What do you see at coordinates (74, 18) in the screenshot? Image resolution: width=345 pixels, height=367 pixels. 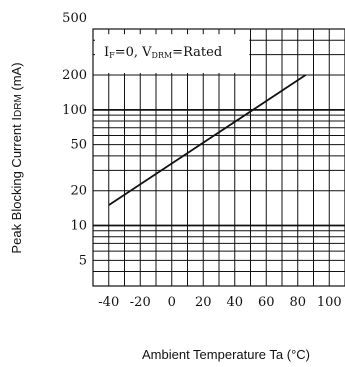 I see `y-tick-label: 500` at bounding box center [74, 18].